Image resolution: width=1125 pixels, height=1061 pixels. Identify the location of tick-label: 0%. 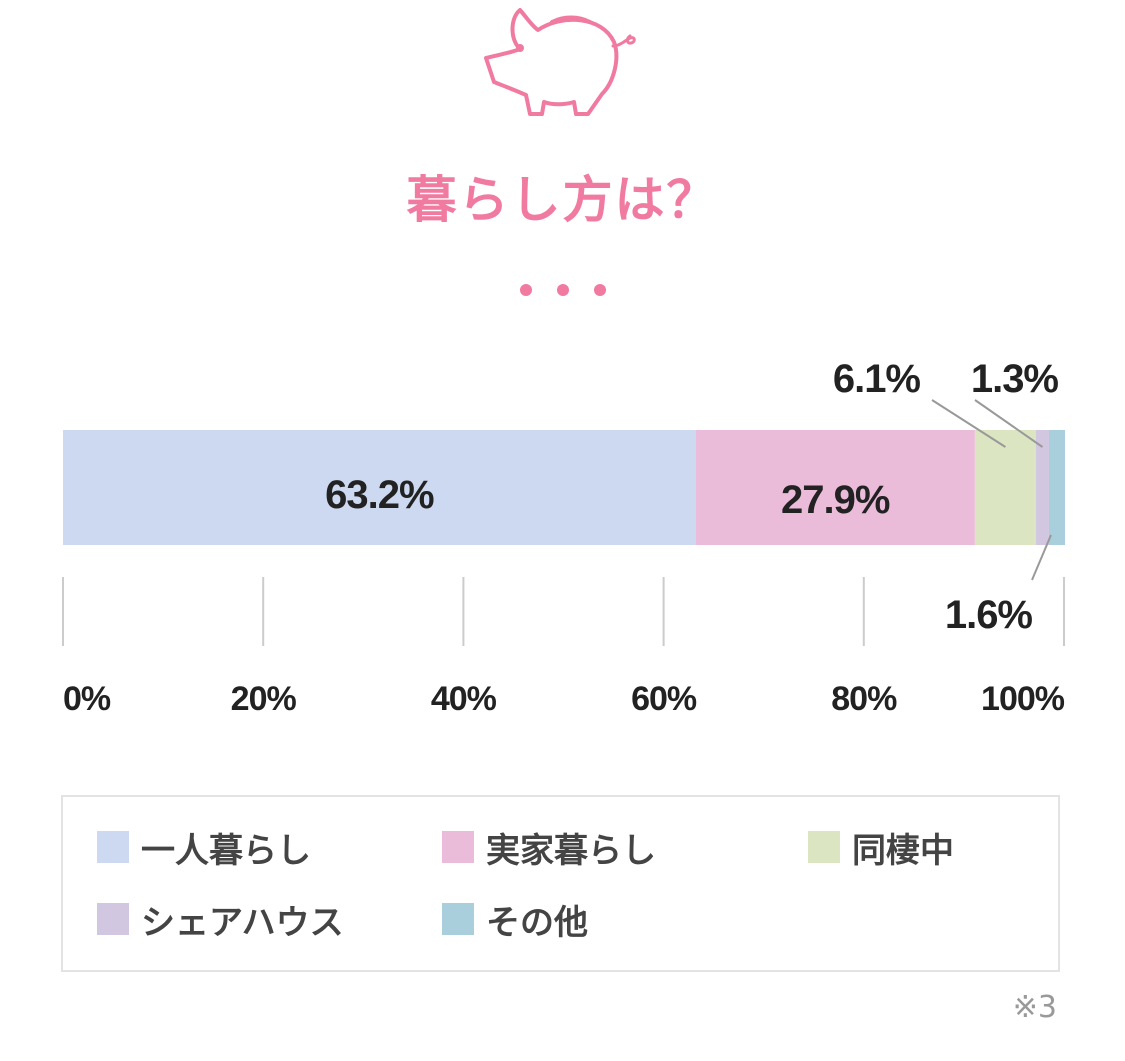
(87, 699).